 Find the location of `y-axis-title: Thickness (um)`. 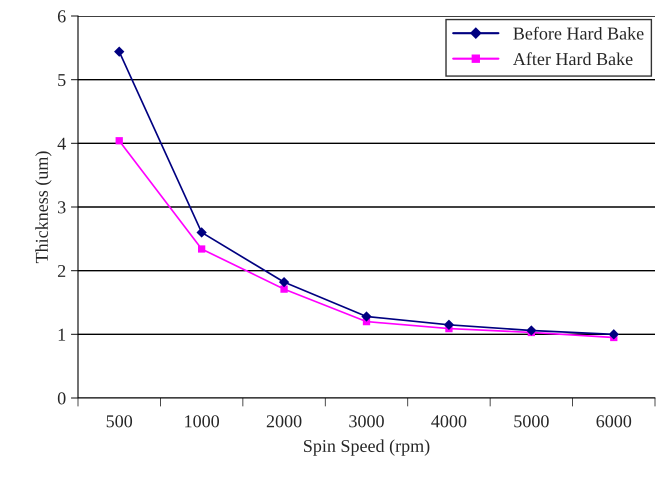

y-axis-title: Thickness (um) is located at coordinates (43, 207).